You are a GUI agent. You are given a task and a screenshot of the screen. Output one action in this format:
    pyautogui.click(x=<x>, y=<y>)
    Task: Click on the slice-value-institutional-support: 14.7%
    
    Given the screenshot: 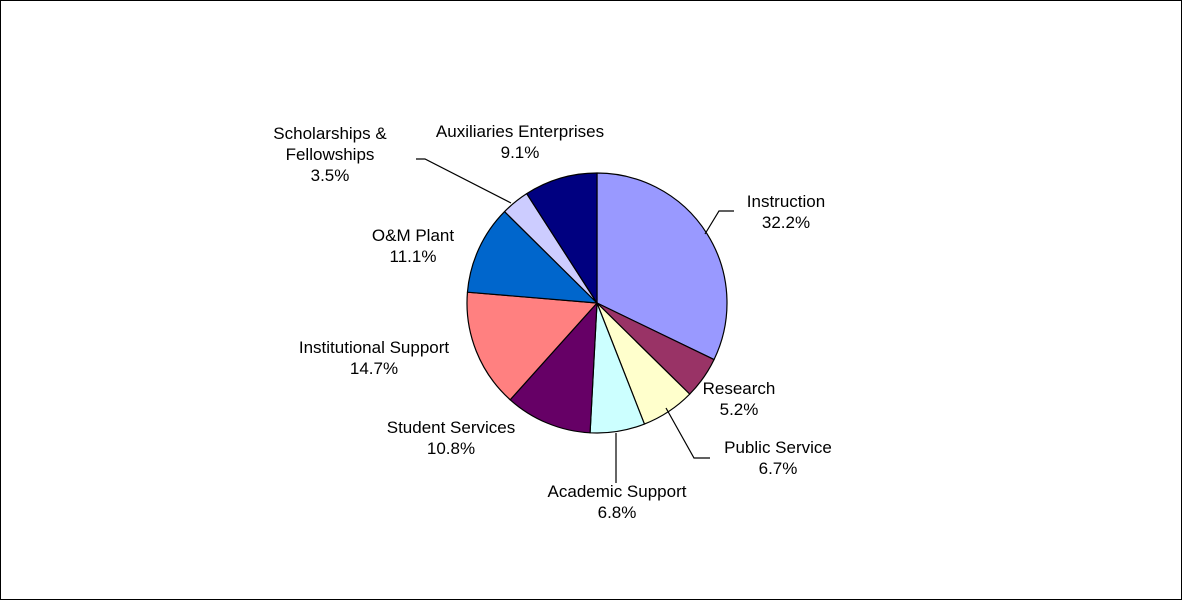 What is the action you would take?
    pyautogui.click(x=374, y=368)
    